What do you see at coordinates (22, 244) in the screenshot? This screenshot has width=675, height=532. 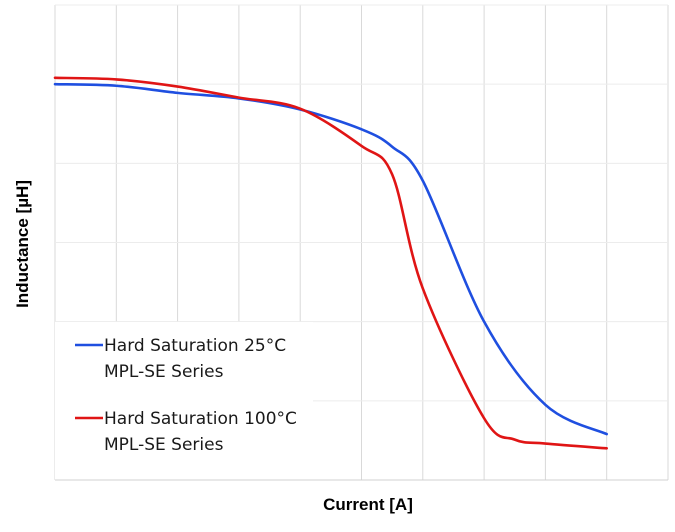 I see `y-axis-title: Inductance [µH]` at bounding box center [22, 244].